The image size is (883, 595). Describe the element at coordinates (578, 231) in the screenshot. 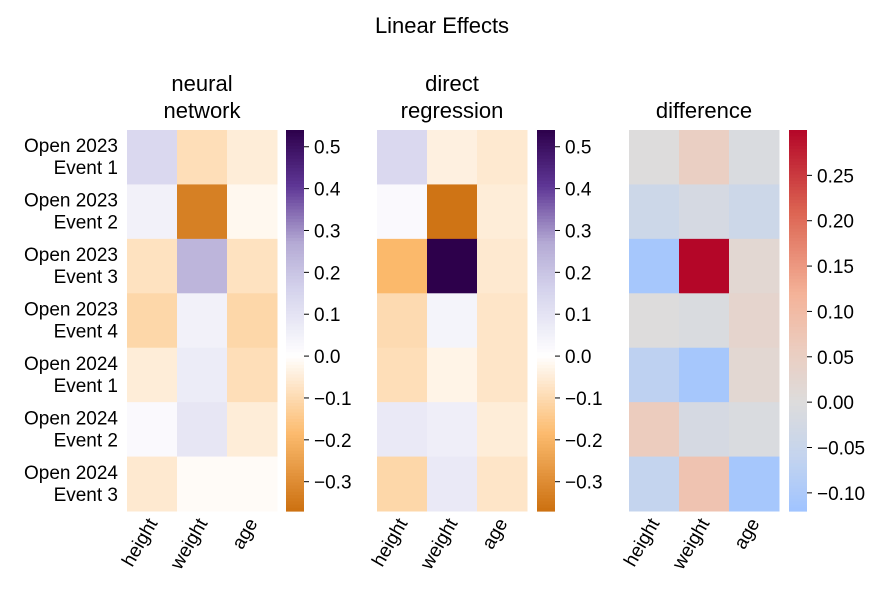

I see `colorbar-tick-label: 0.3` at that location.